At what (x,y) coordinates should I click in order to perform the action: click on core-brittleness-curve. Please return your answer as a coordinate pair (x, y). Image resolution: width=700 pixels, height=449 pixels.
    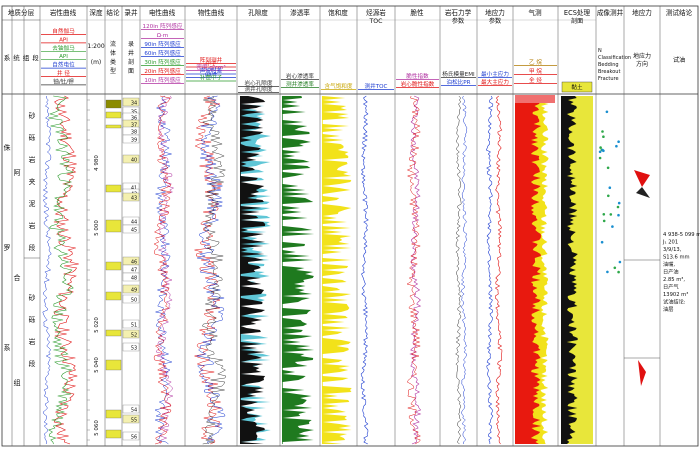
    Looking at the image, I should click on (414, 270).